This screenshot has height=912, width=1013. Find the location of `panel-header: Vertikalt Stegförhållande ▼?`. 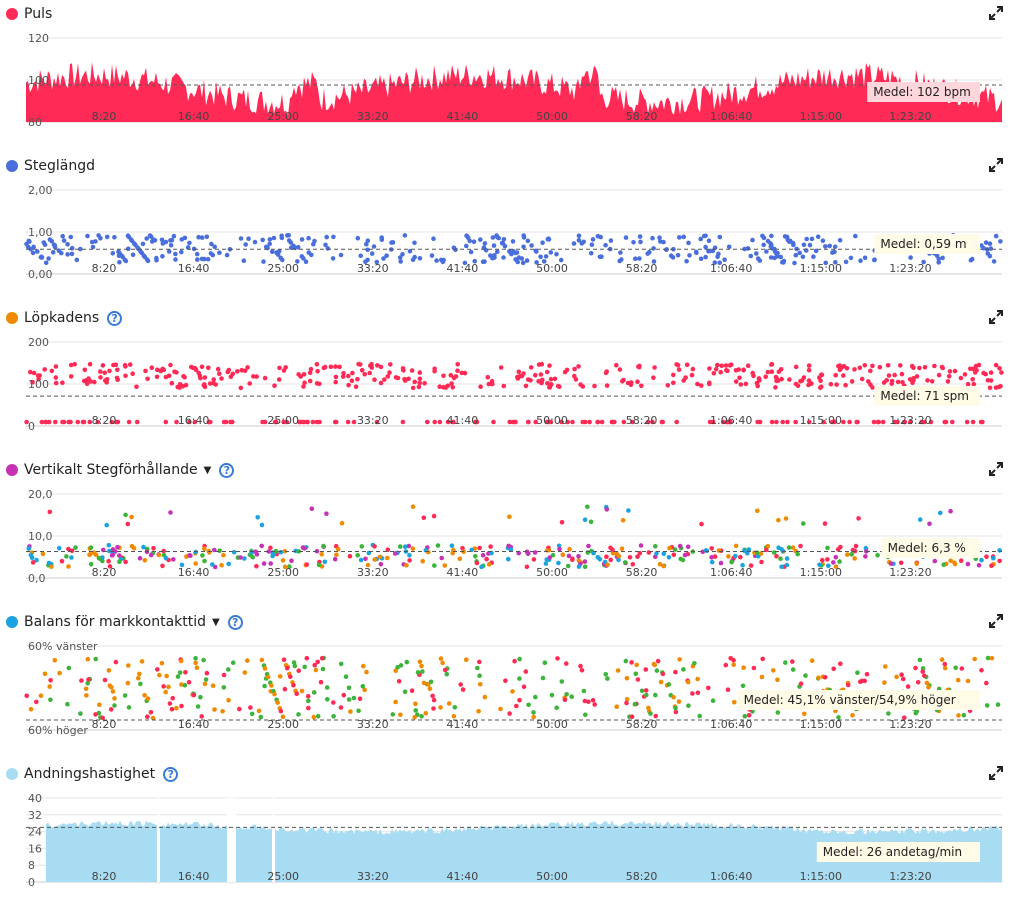

panel-header: Vertikalt Stegförhållande ▼? is located at coordinates (120, 470).